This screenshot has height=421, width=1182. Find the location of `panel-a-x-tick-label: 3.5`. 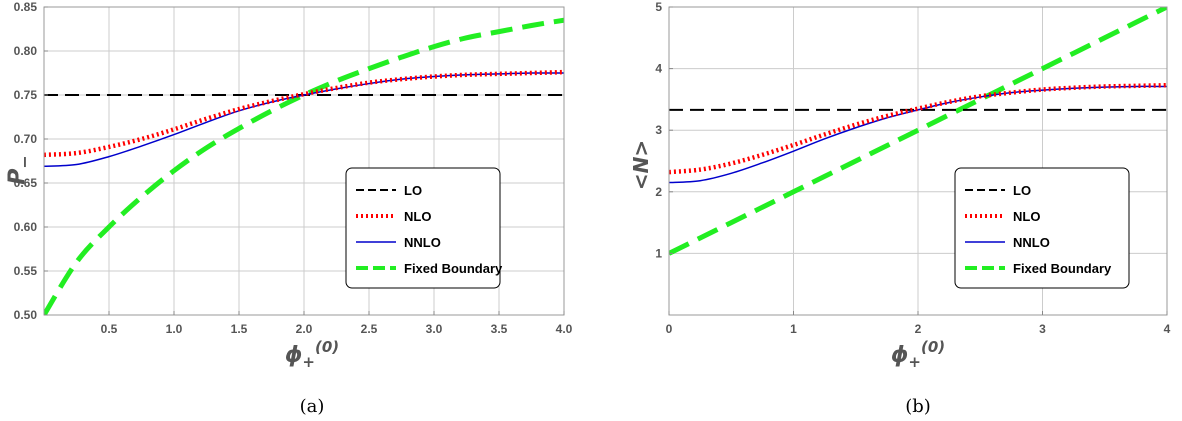

panel-a-x-tick-label: 3.5 is located at coordinates (499, 329).